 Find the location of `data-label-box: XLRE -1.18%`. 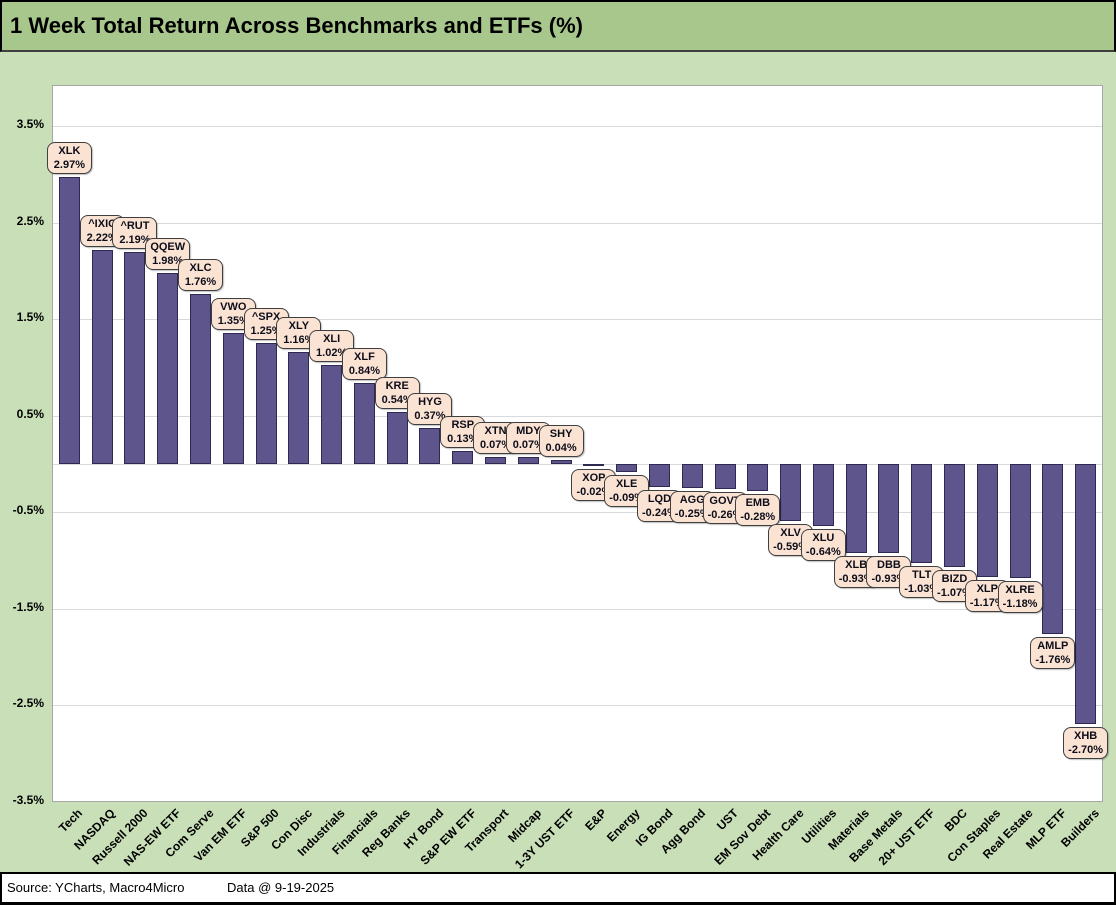

data-label-box: XLRE -1.18% is located at coordinates (1020, 596).